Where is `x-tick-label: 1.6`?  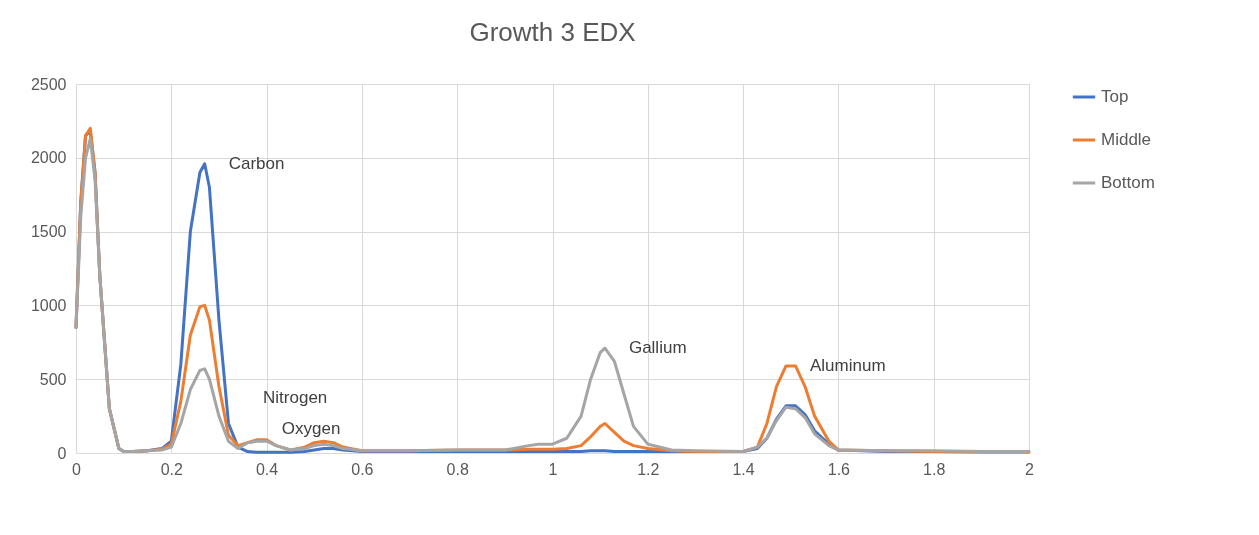
x-tick-label: 1.6 is located at coordinates (839, 469).